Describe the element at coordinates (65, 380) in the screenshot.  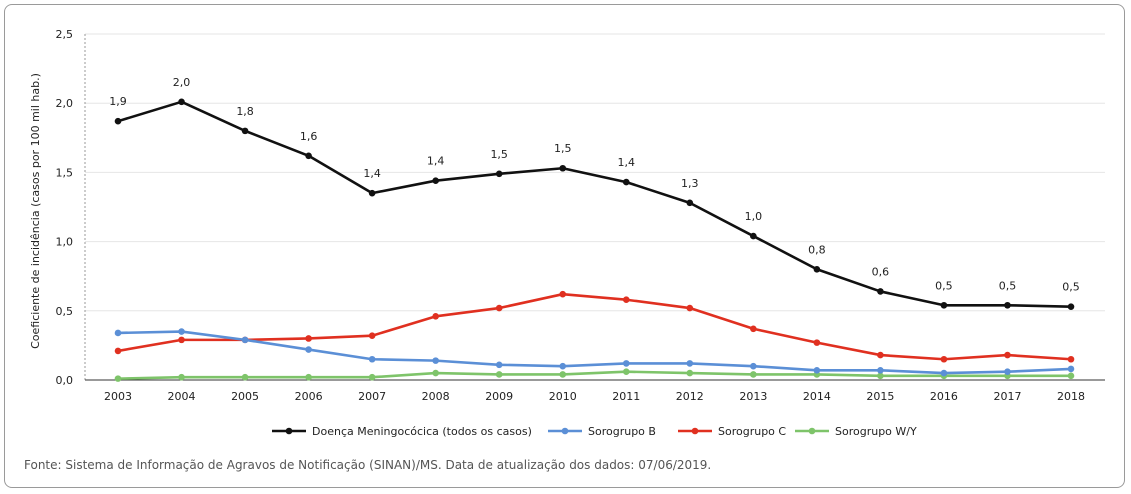
I see `y-tick-label: 0,0` at that location.